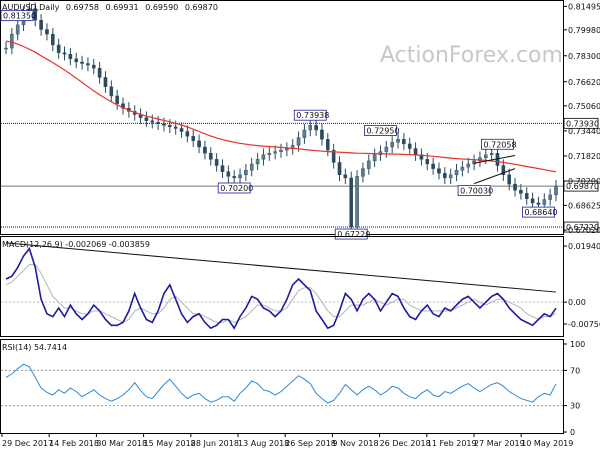 This screenshot has width=600, height=450. Describe the element at coordinates (584, 82) in the screenshot. I see `price-y-tick-label: 0.76620` at that location.